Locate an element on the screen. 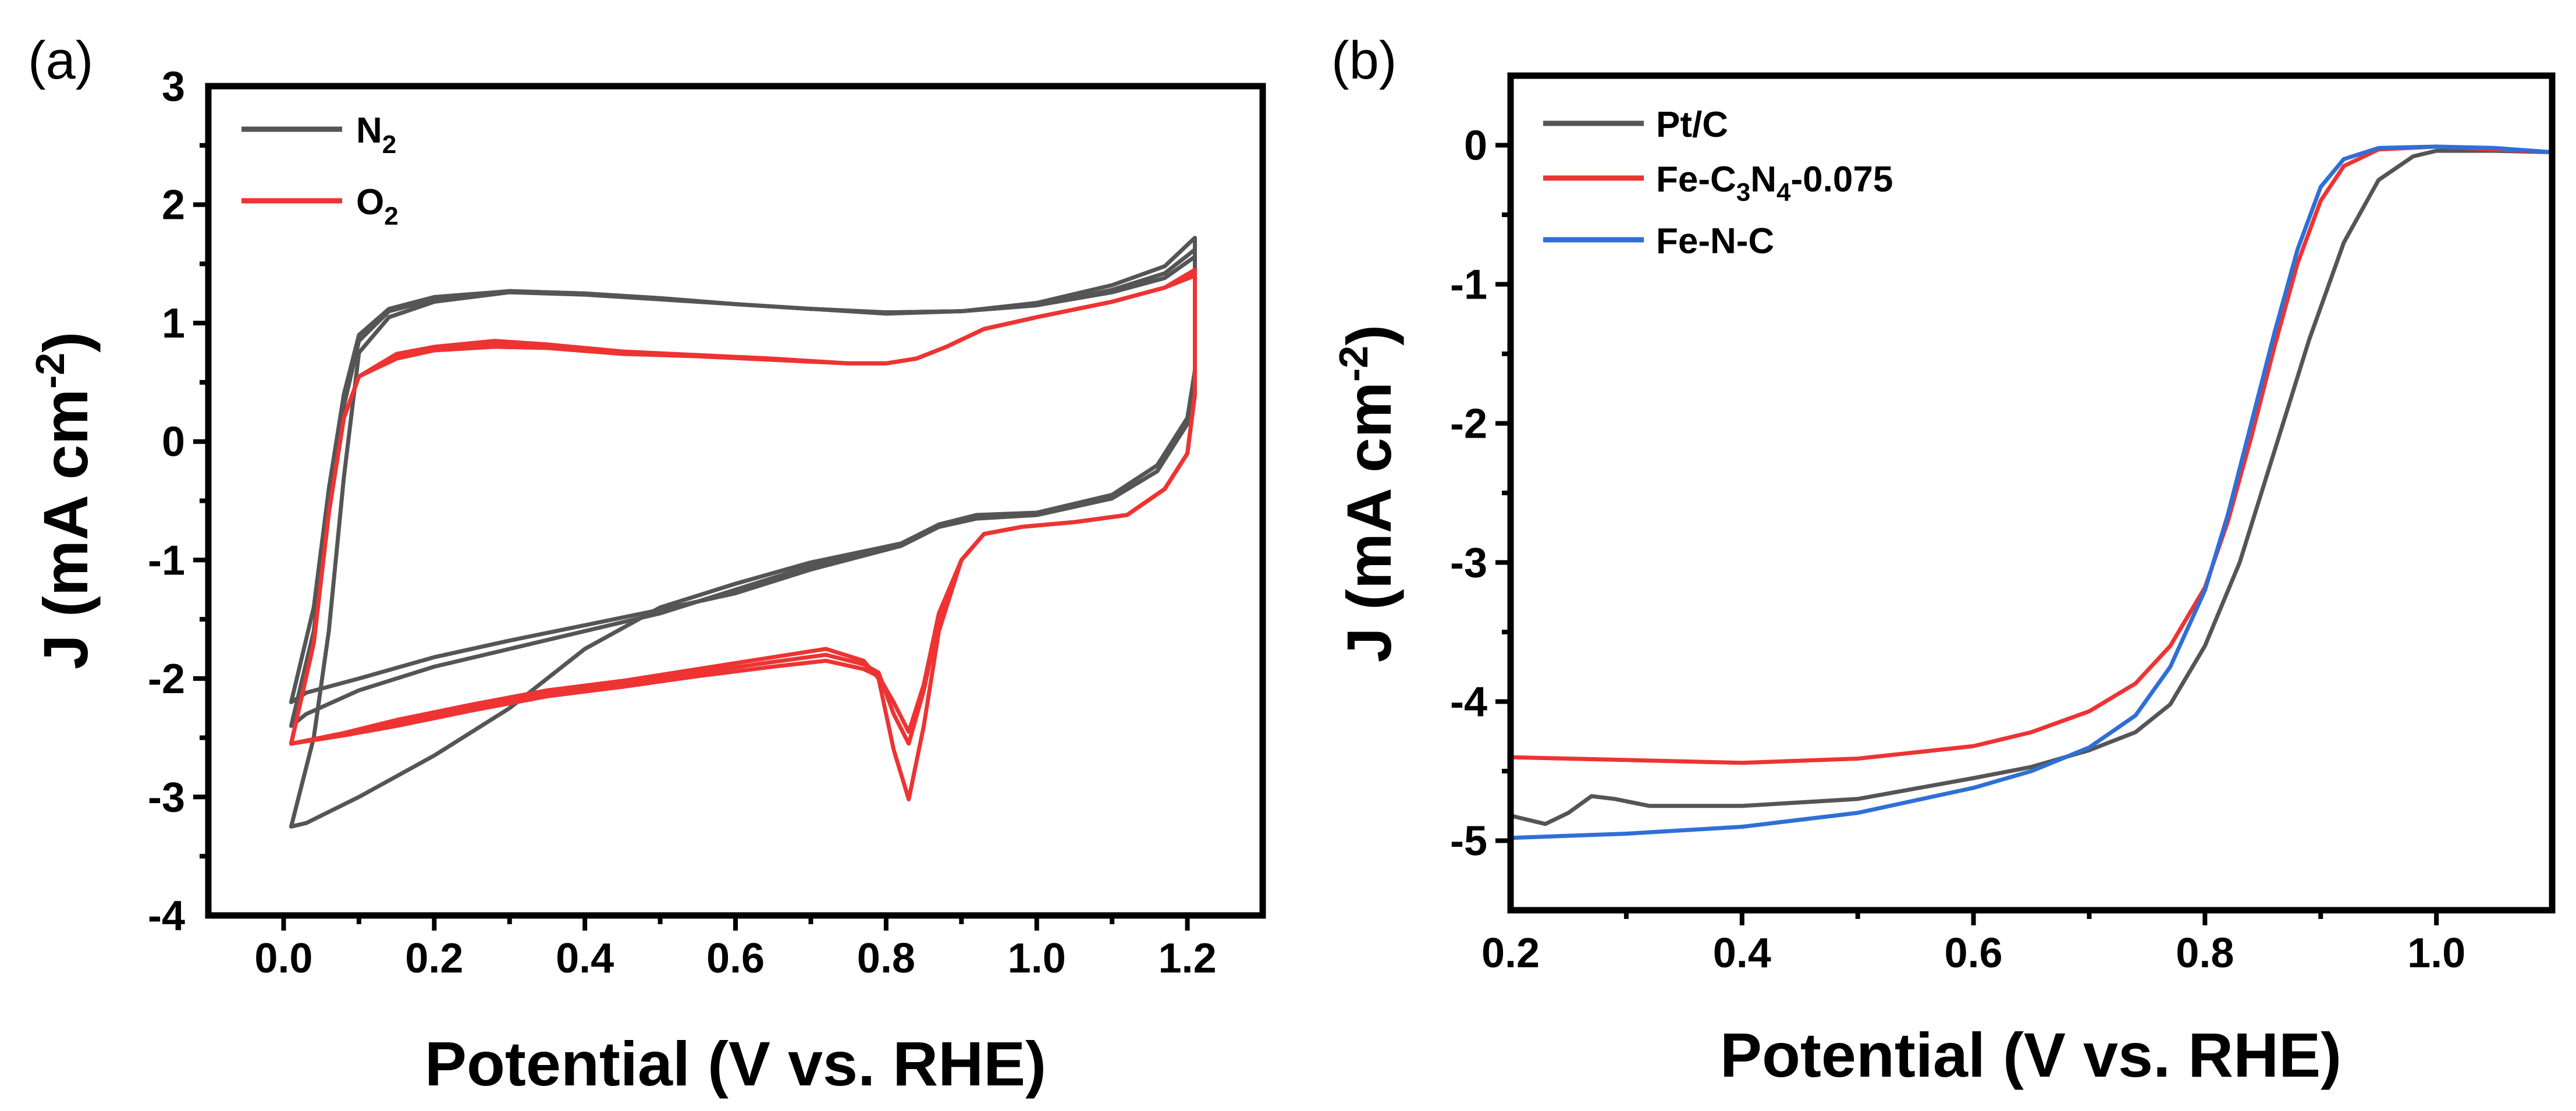  a-x-tick-label: 0.2 is located at coordinates (434, 958).